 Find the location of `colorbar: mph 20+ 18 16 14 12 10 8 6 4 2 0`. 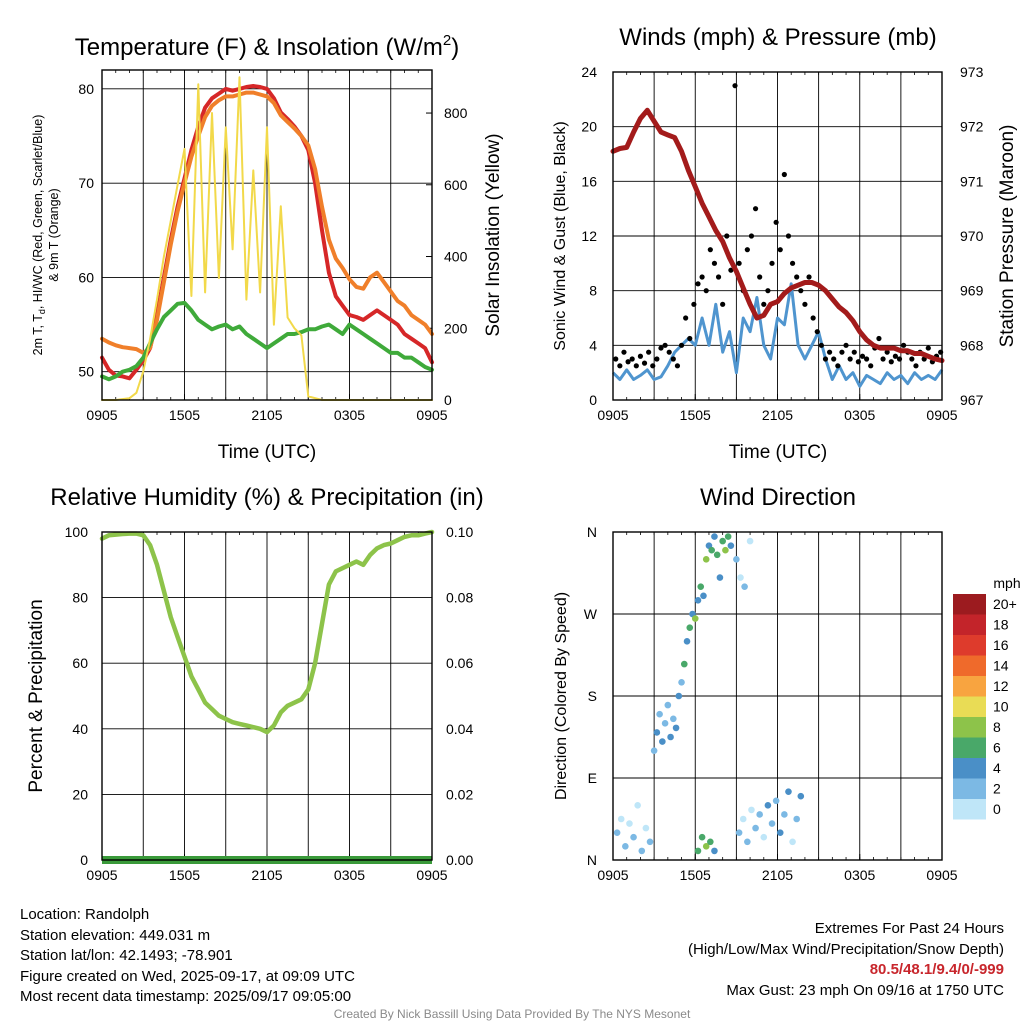

colorbar: mph 20+ 18 16 14 12 10 8 6 4 2 0 is located at coordinates (987, 697).